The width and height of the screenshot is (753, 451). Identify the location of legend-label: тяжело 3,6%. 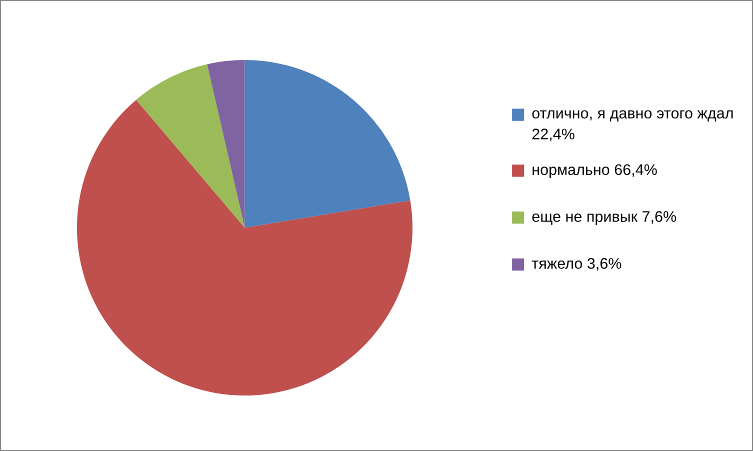
(577, 264).